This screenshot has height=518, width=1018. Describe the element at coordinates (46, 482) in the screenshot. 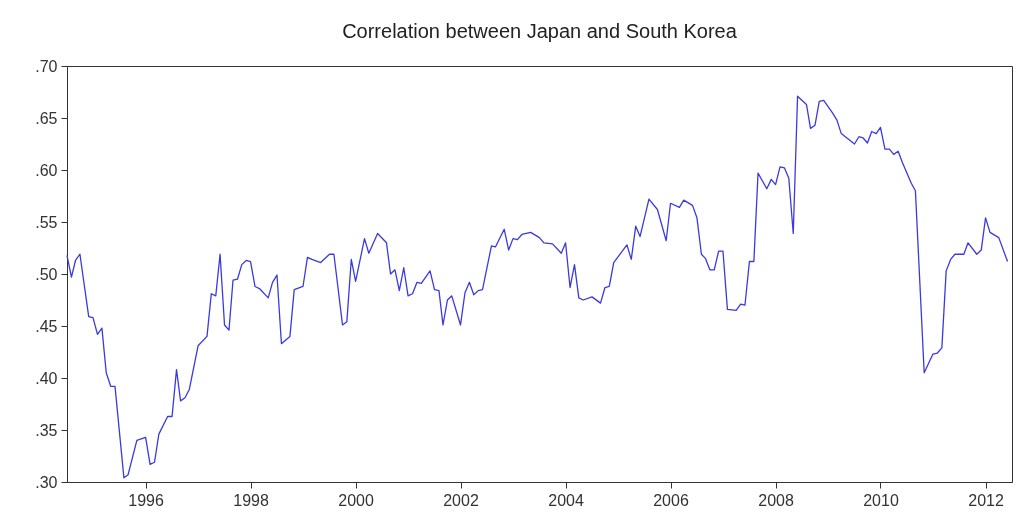

I see `y-tick-label: .30` at that location.